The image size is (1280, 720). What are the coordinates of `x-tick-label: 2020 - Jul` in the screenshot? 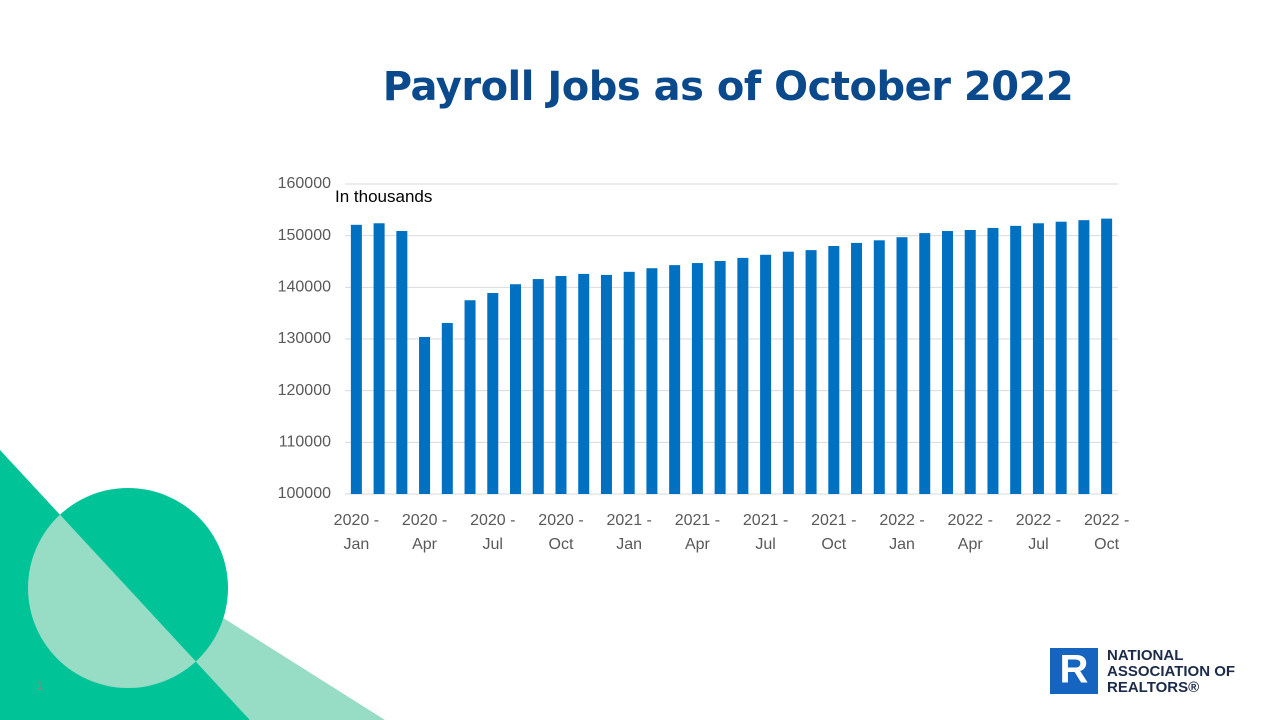 It's located at (493, 532).